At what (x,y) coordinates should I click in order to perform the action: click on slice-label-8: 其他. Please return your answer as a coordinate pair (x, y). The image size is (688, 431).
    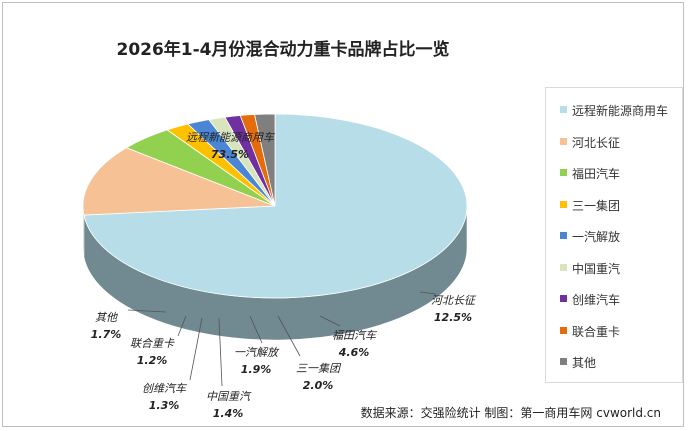
    Looking at the image, I should click on (106, 317).